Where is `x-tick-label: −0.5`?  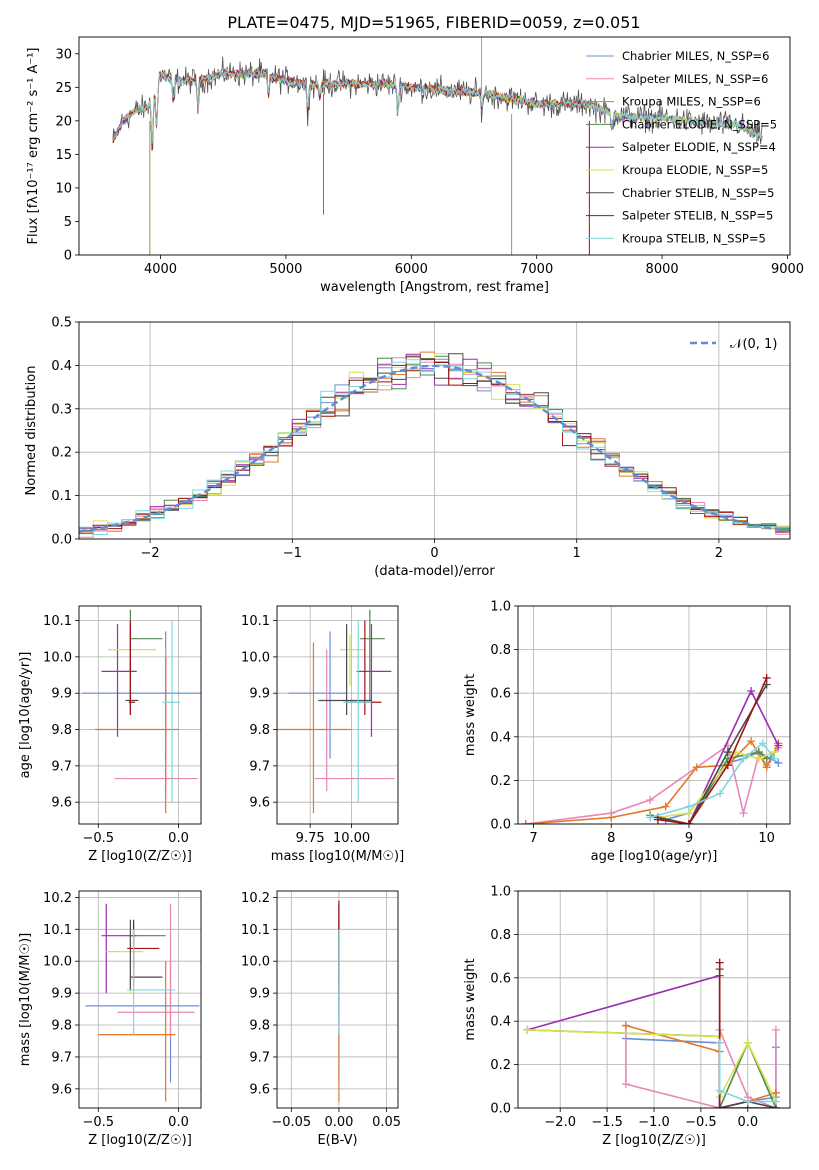
x-tick-label: −0.5 is located at coordinates (98, 1122).